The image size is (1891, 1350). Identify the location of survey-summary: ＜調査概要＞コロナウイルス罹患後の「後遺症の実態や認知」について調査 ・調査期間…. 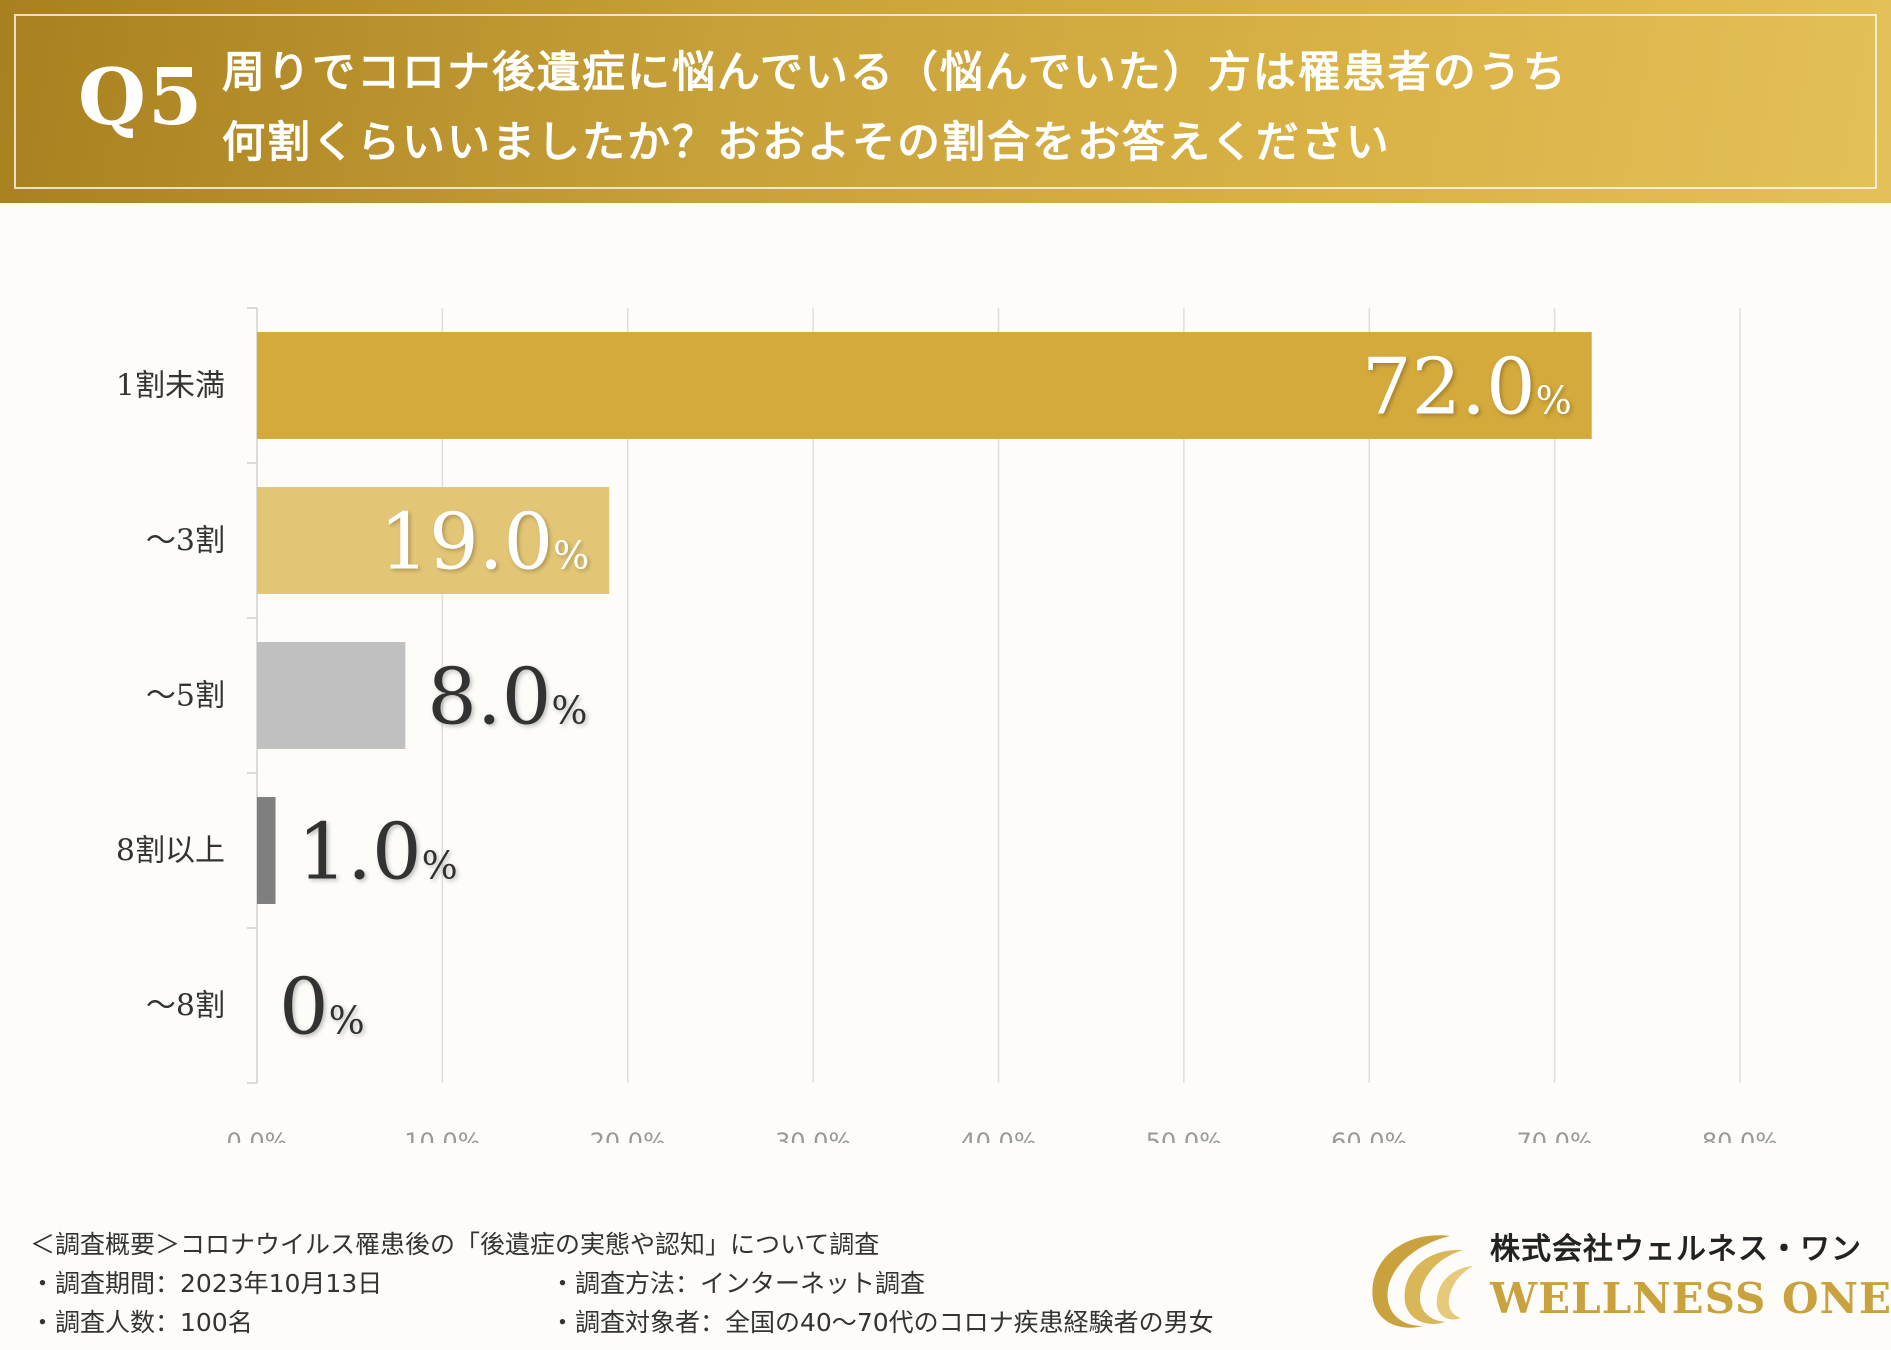
(622, 1283).